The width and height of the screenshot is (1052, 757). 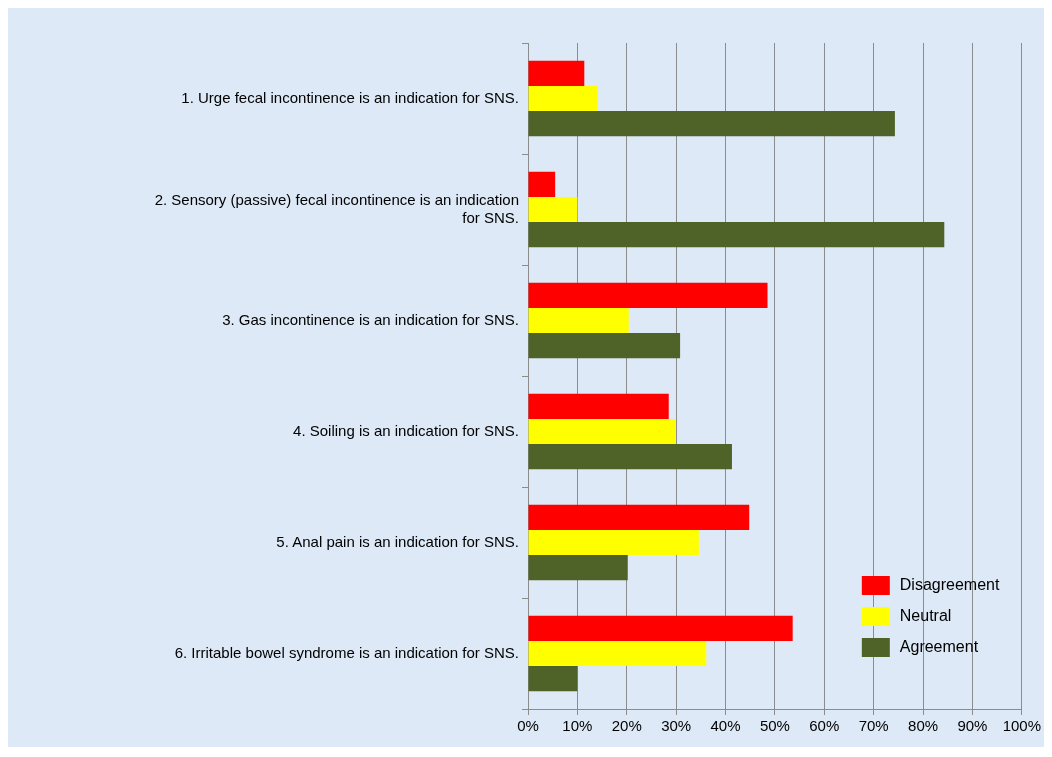 What do you see at coordinates (972, 726) in the screenshot?
I see `x-tick-label: 90%` at bounding box center [972, 726].